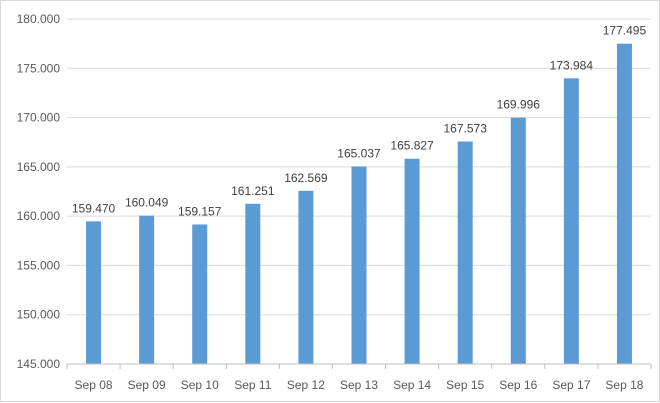 This screenshot has width=660, height=403. I want to click on x-tick-label: Sep 10, so click(200, 385).